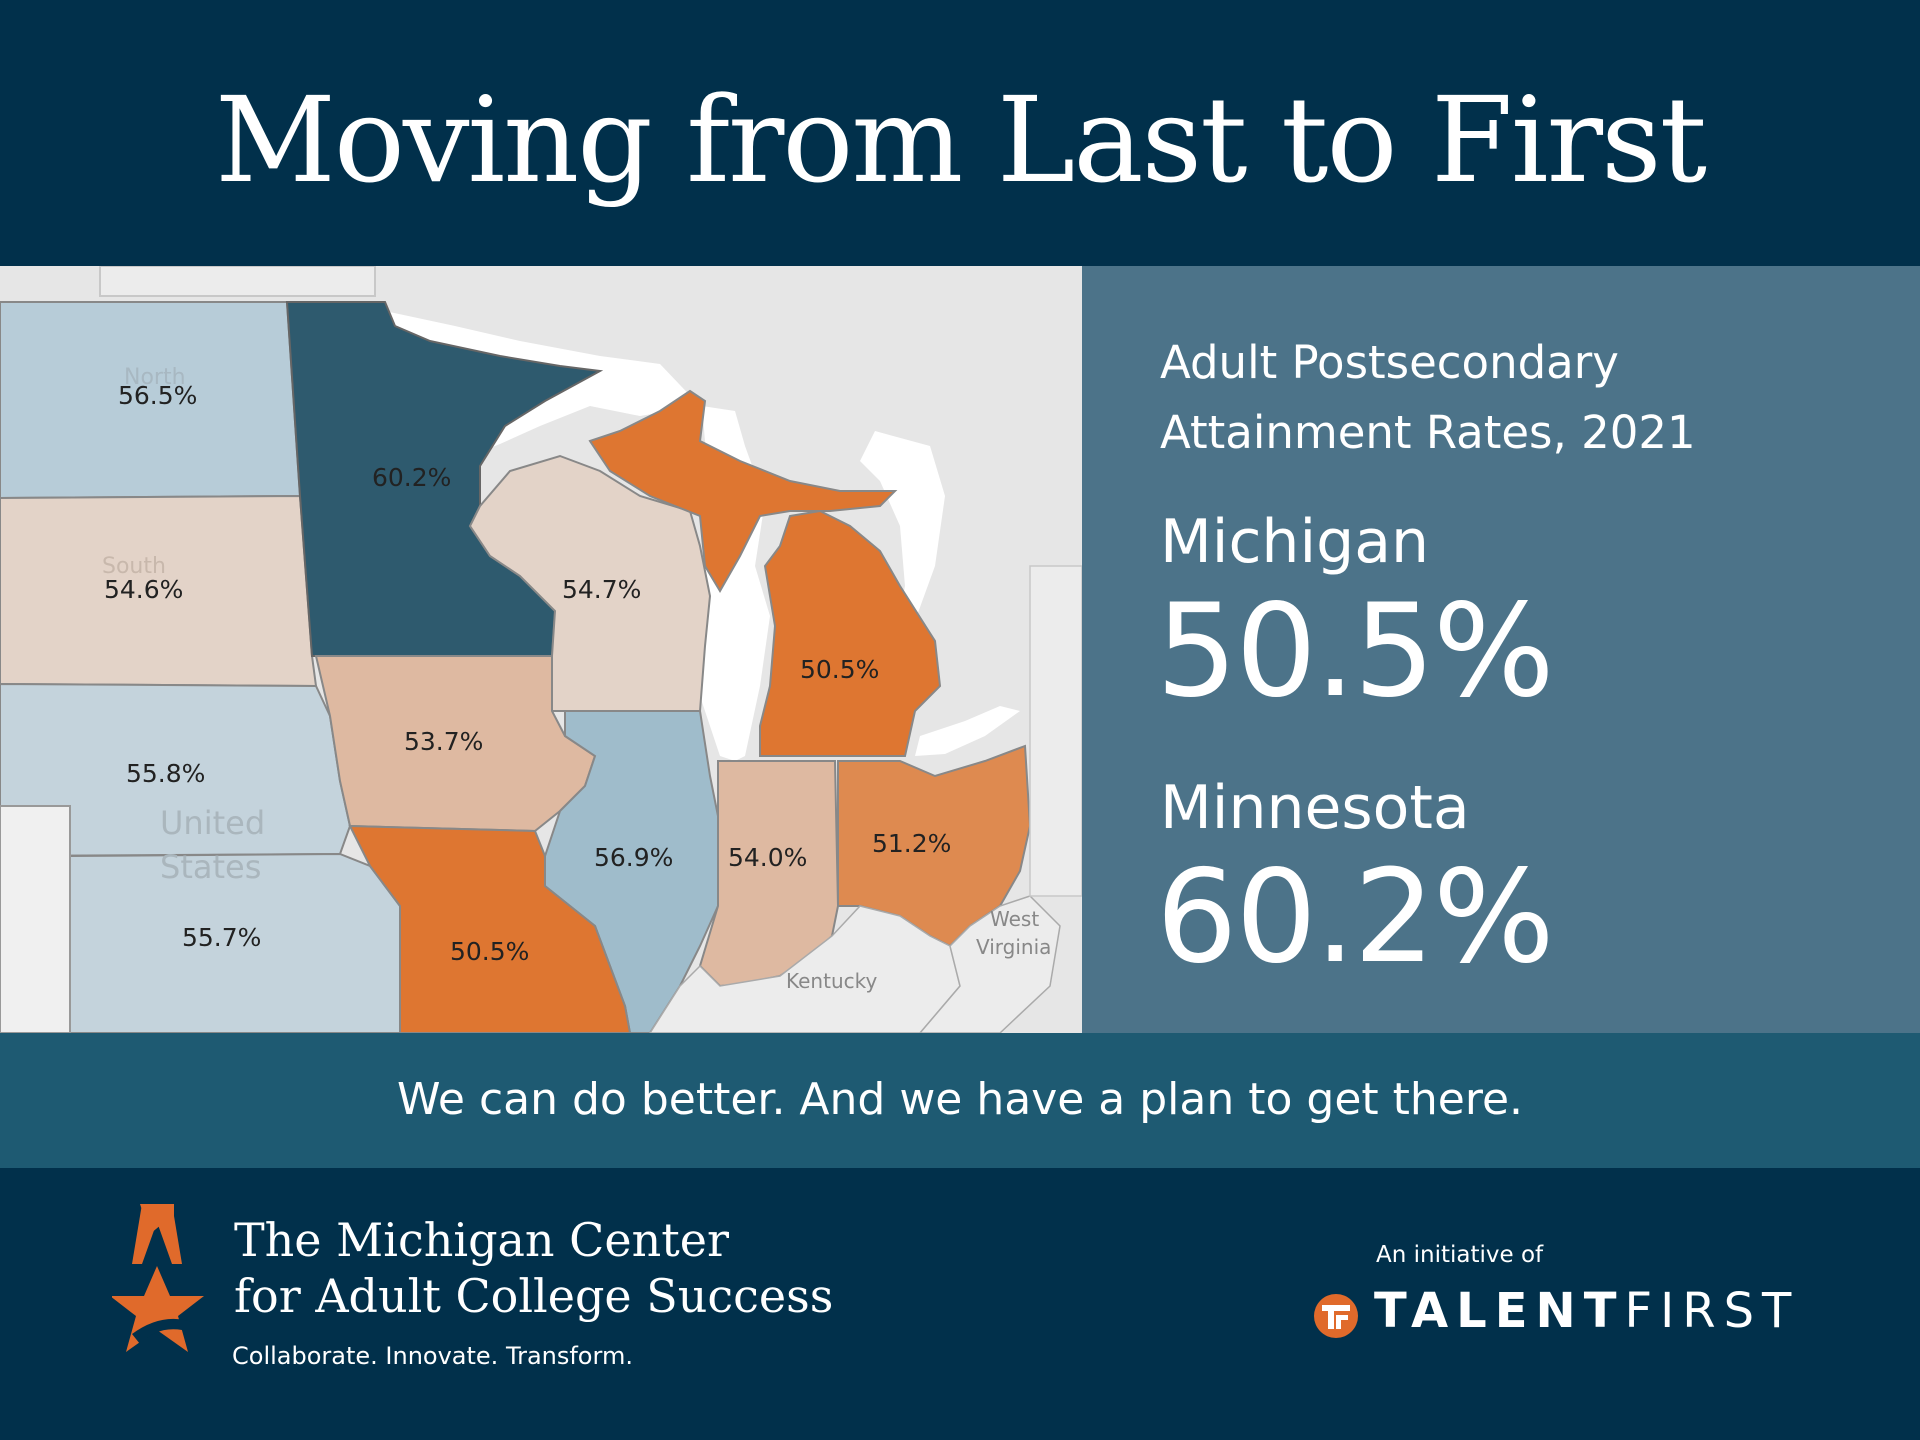 Image resolution: width=1920 pixels, height=1440 pixels. What do you see at coordinates (1460, 1255) in the screenshot?
I see `initiative-label: An initiative of` at bounding box center [1460, 1255].